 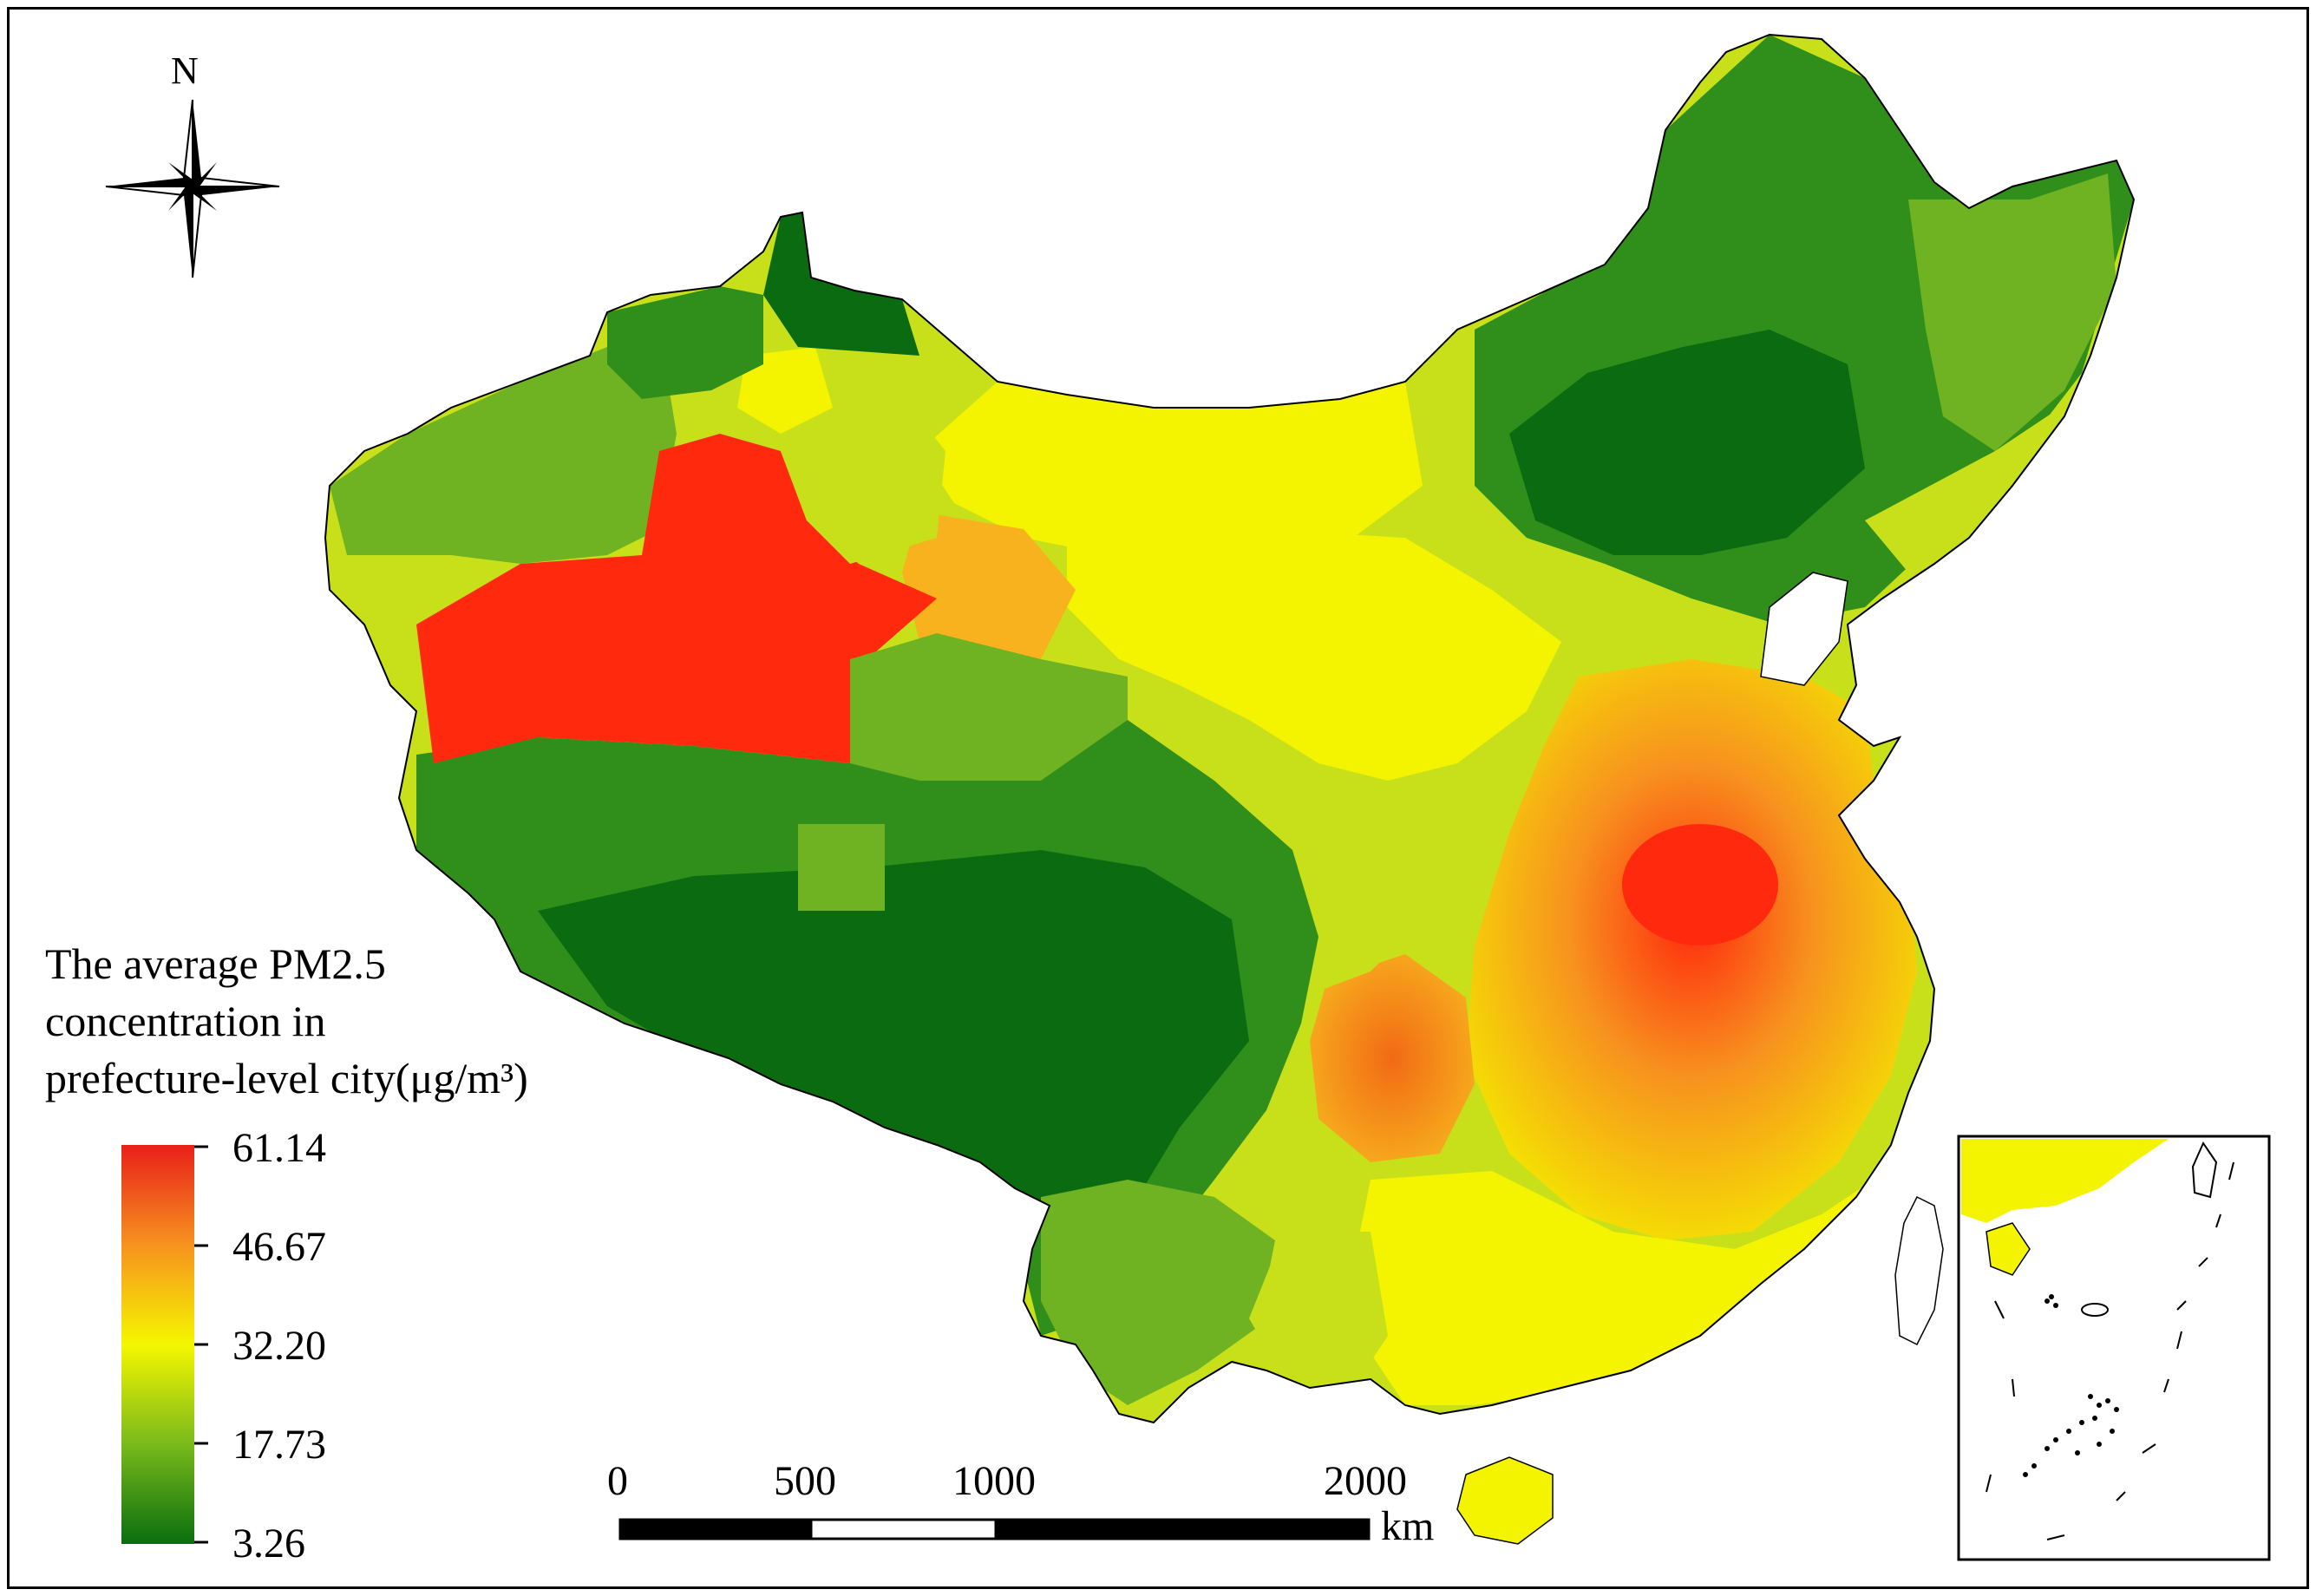 What do you see at coordinates (841, 284) in the screenshot?
I see `region-altay` at bounding box center [841, 284].